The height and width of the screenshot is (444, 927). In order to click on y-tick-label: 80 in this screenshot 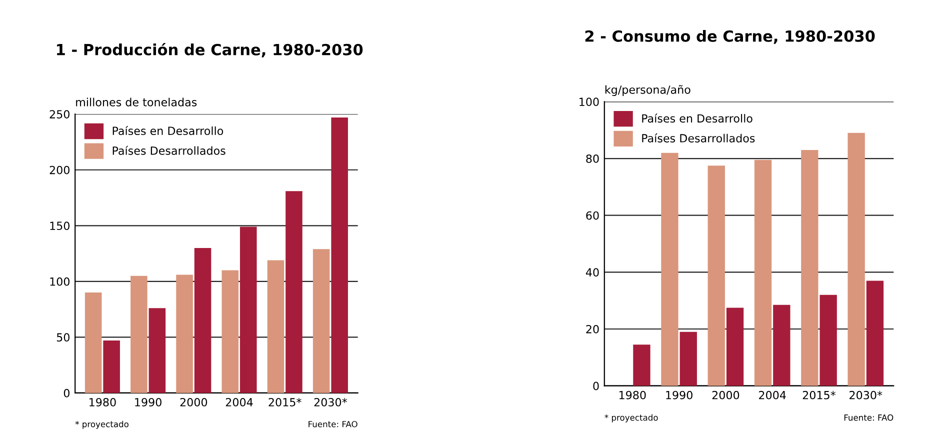, I will do `click(592, 158)`.